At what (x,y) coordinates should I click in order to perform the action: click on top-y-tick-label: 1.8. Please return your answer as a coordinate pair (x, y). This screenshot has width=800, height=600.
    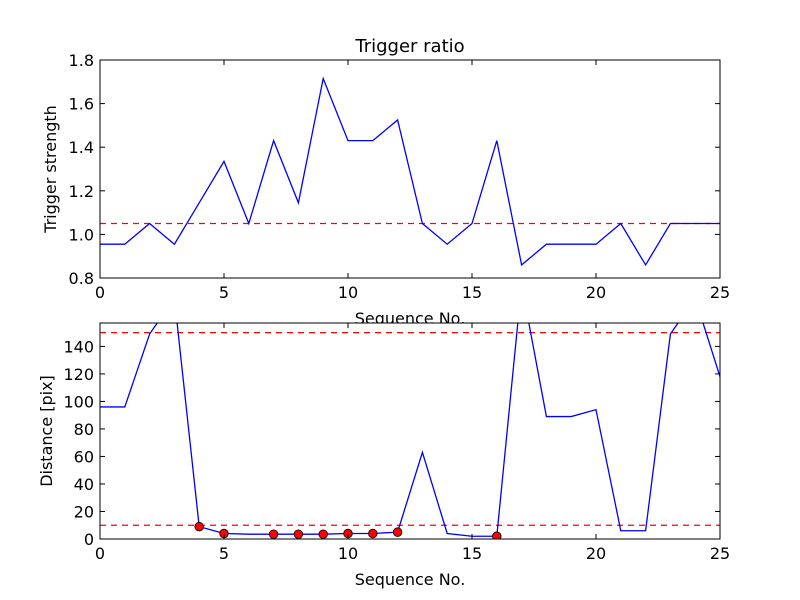
    Looking at the image, I should click on (81, 60).